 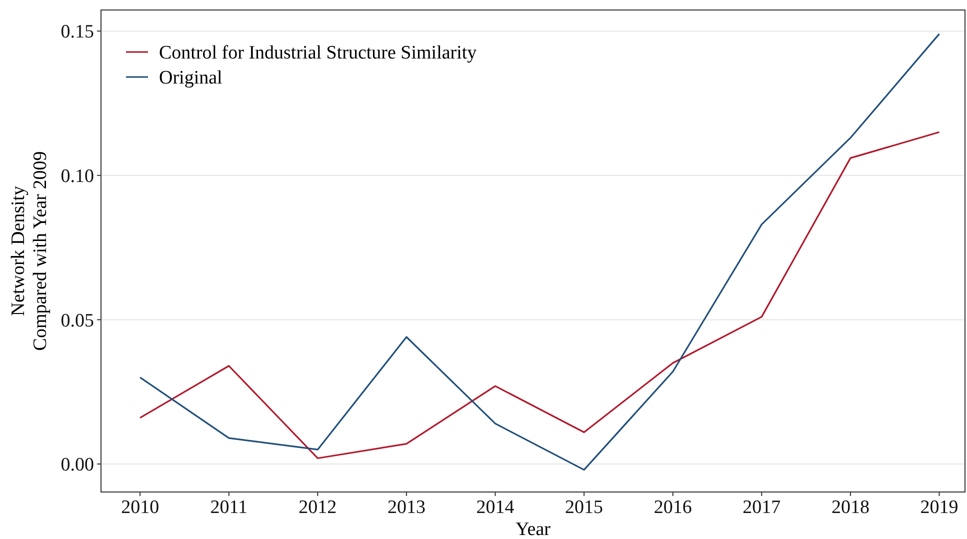 What do you see at coordinates (850, 507) in the screenshot?
I see `x-tick-label: 2018` at bounding box center [850, 507].